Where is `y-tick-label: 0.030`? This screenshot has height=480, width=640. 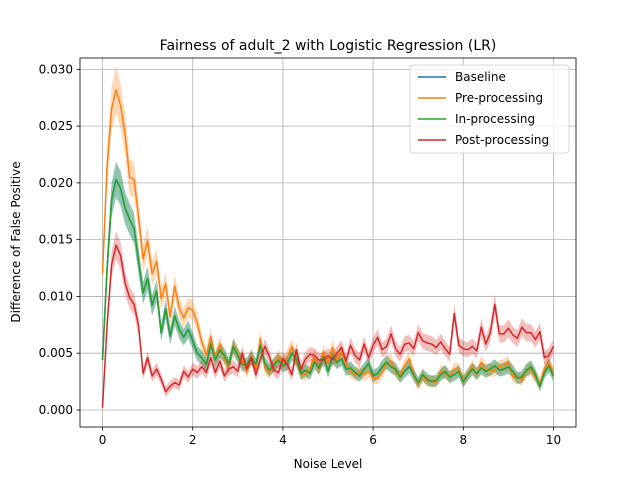
y-tick-label: 0.030 is located at coordinates (56, 69).